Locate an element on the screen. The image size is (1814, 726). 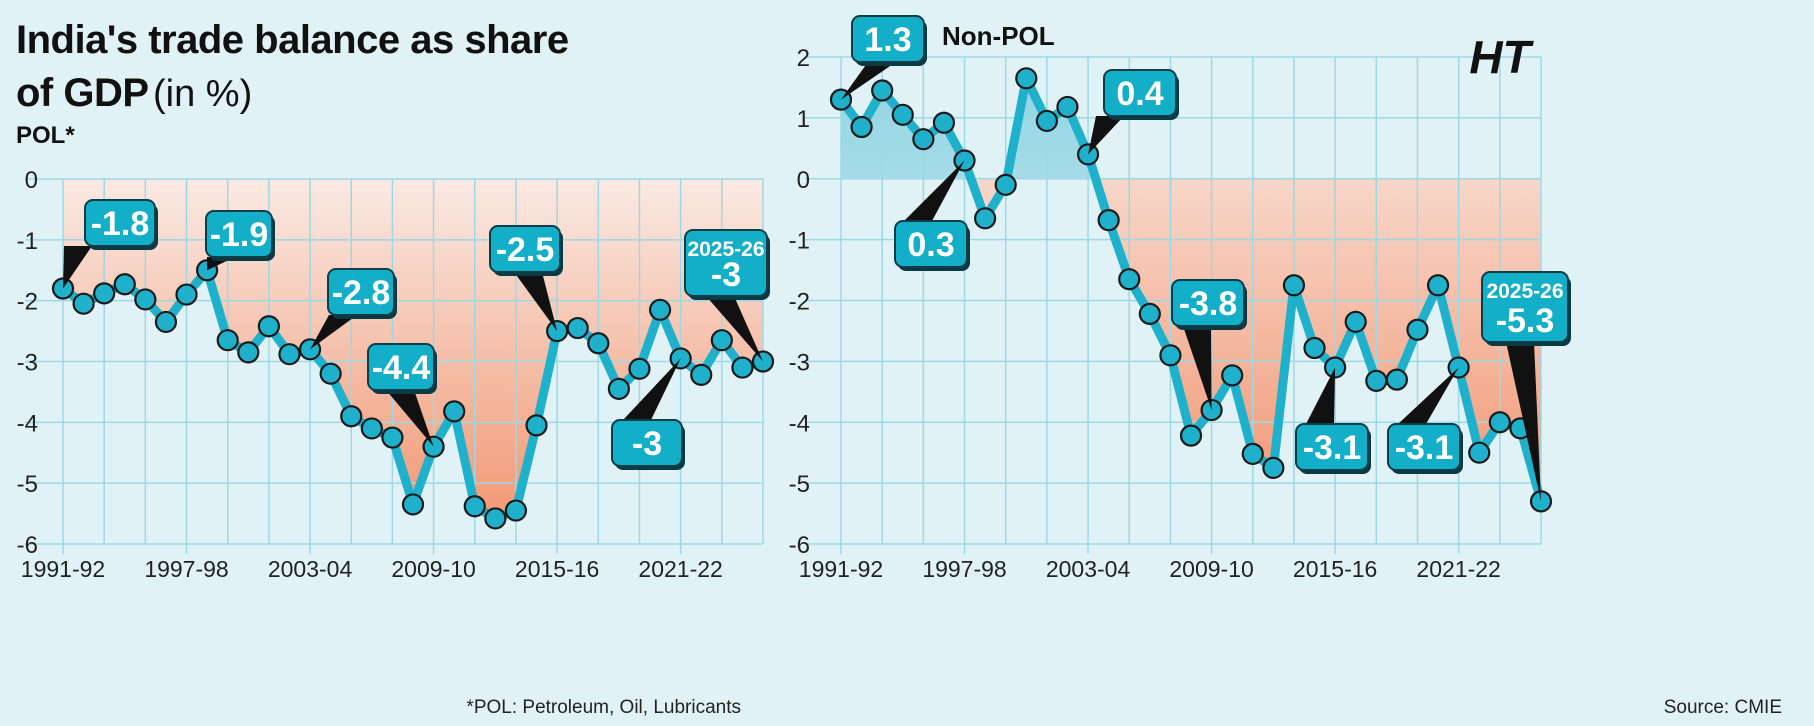
x-tick-label: 2021-22 is located at coordinates (680, 569).